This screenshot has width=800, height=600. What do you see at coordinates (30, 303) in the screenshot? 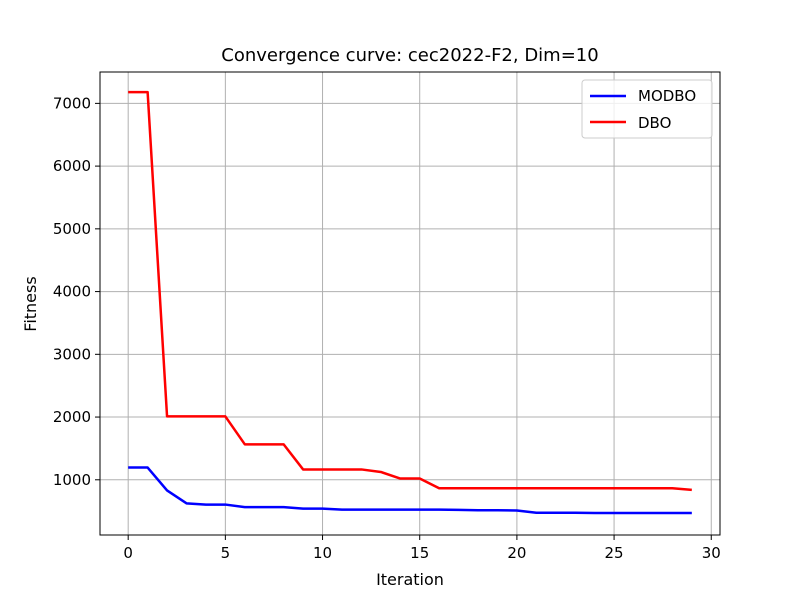
I see `y-axis-label: Fitness` at bounding box center [30, 303].